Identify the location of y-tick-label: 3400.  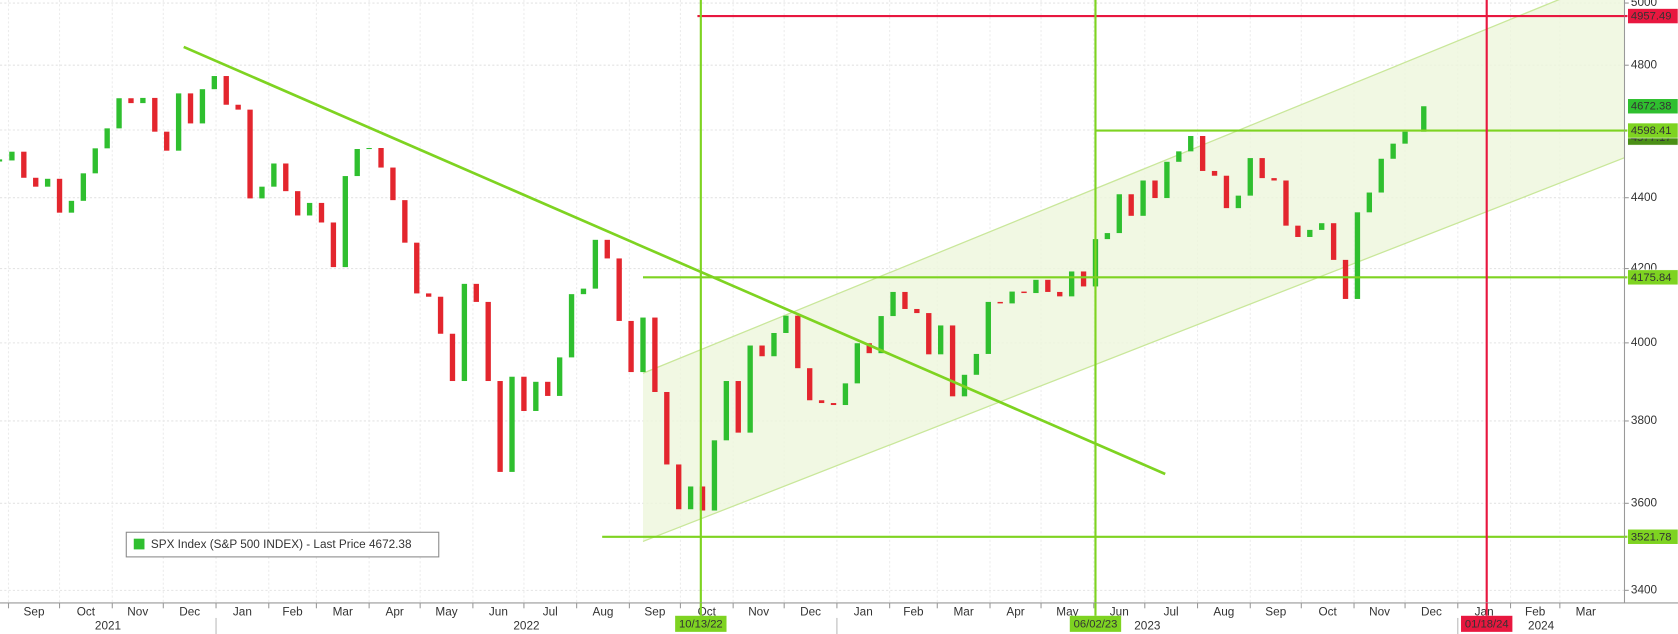
(1644, 589).